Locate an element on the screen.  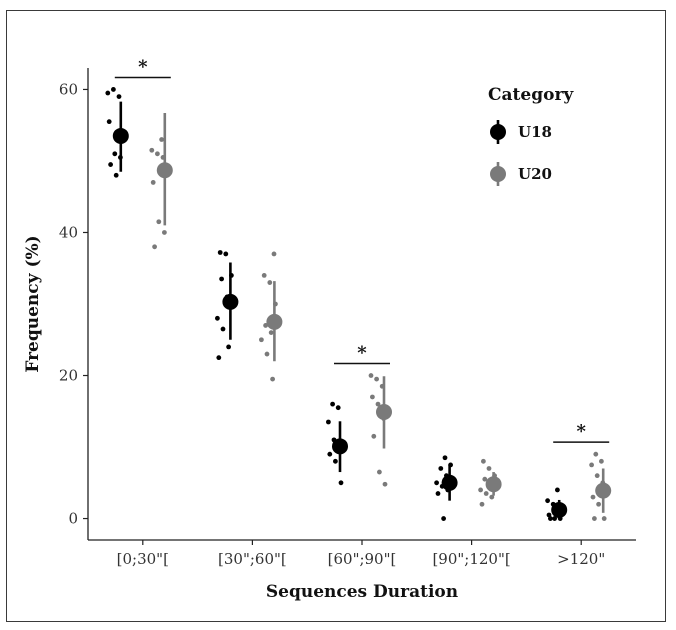
y-tick-label: 0 is located at coordinates (73, 519).